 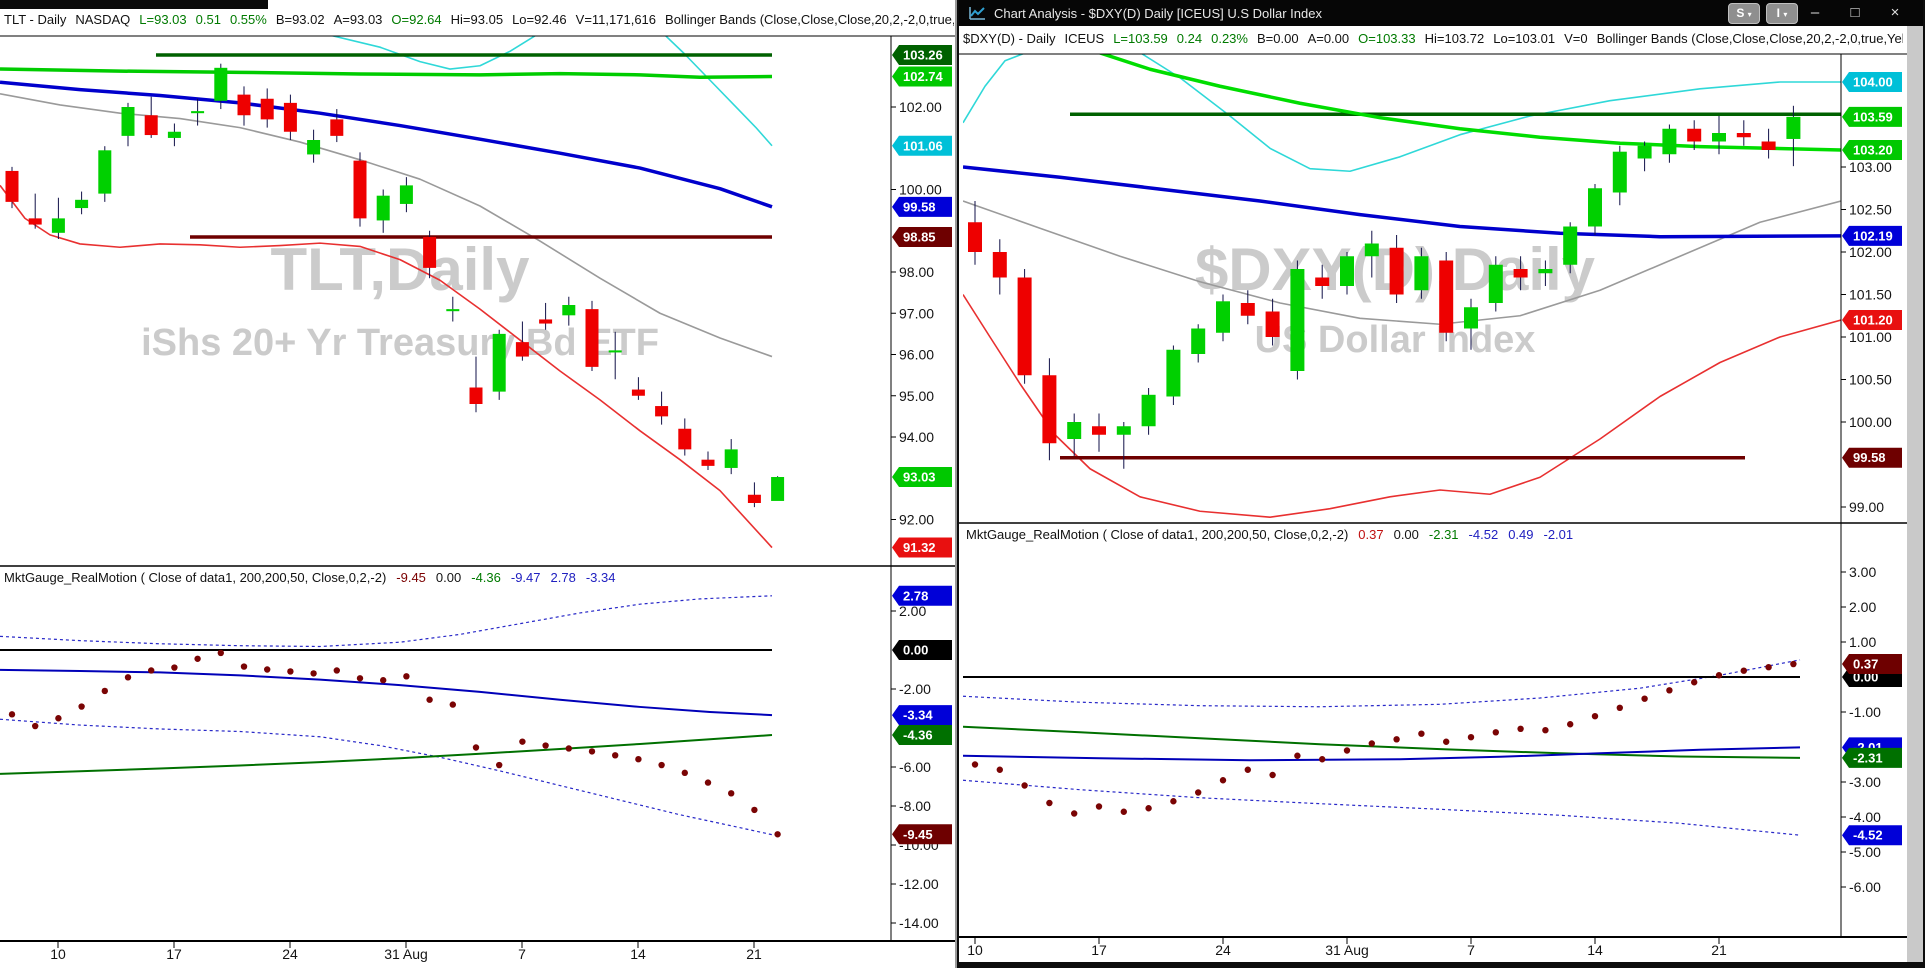 I want to click on quote-field: 0.24, so click(x=1189, y=38).